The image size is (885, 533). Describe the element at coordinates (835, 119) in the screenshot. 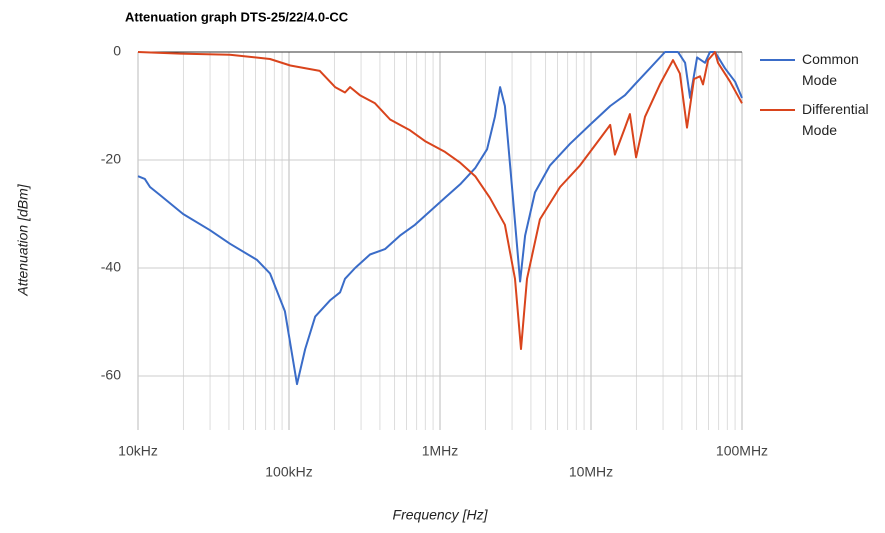

I see `legend-label: Differential Mode` at that location.